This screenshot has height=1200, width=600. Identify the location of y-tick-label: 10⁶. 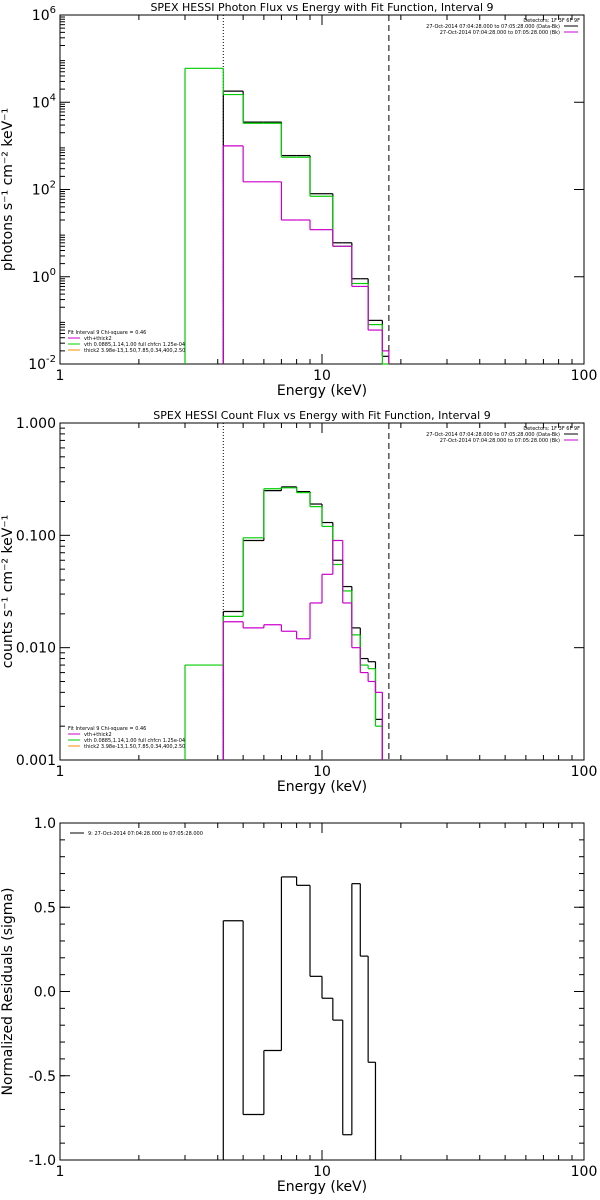
(44, 14).